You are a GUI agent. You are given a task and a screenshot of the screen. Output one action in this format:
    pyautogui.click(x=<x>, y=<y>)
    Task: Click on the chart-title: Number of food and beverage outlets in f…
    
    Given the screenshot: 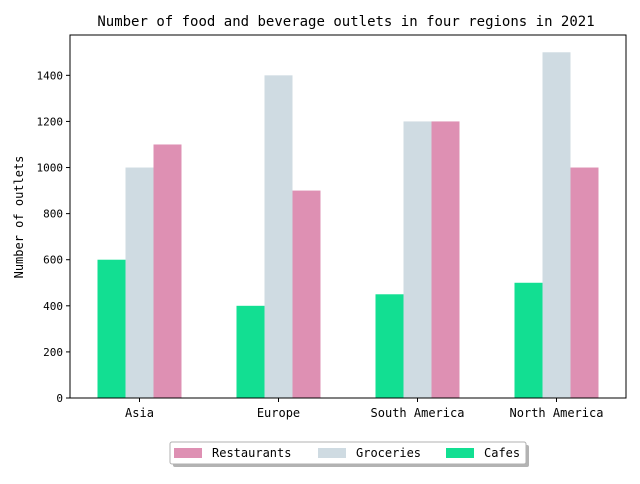 What is the action you would take?
    pyautogui.click(x=345, y=22)
    